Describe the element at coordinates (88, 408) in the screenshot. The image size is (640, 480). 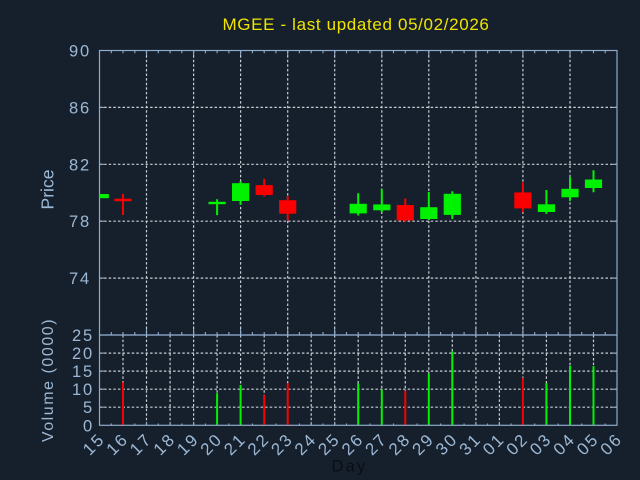
I see `svg-text: 5` at that location.